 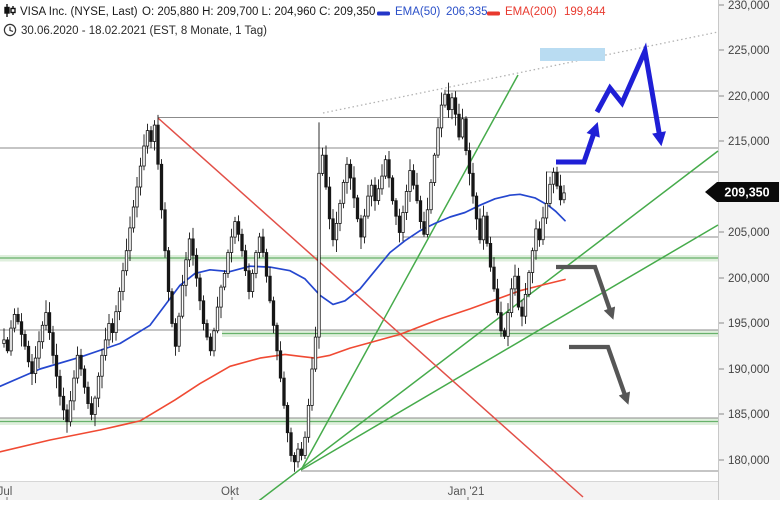 What do you see at coordinates (749, 461) in the screenshot?
I see `y-axis-label: 180,000` at bounding box center [749, 461].